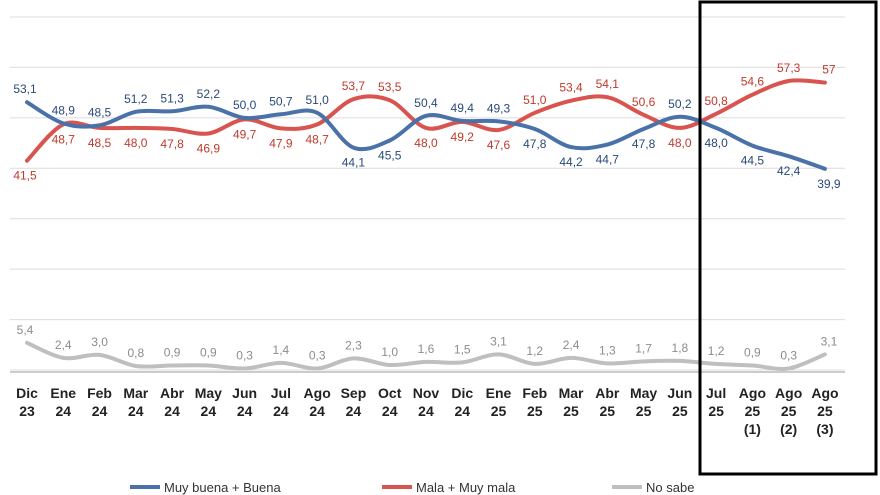 Image resolution: width=880 pixels, height=495 pixels. I want to click on data-label-muy-buena-buena: 48,0, so click(716, 143).